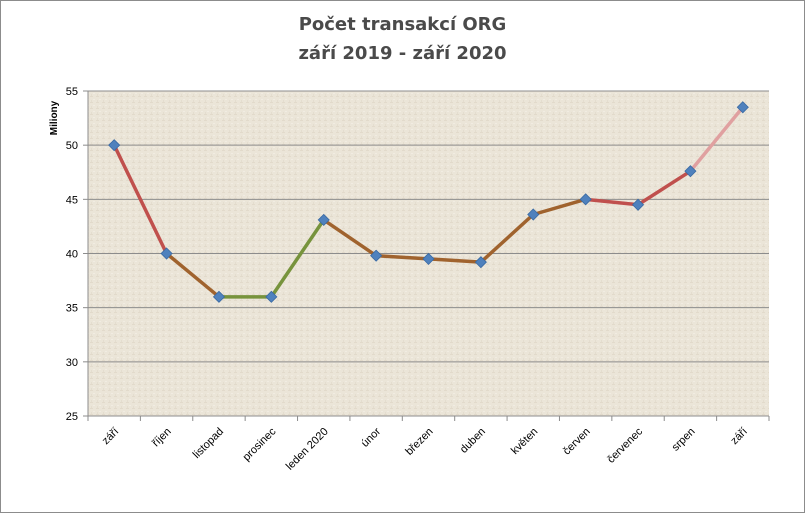 Image resolution: width=805 pixels, height=513 pixels. Describe the element at coordinates (72, 309) in the screenshot. I see `y-tick-label: 35` at that location.